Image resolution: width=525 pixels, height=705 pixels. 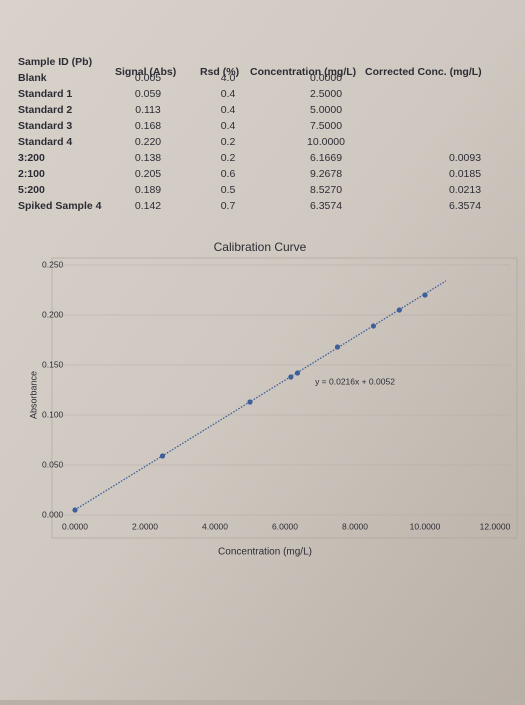 I want to click on x-tick-label: 4.0000, so click(x=215, y=526).